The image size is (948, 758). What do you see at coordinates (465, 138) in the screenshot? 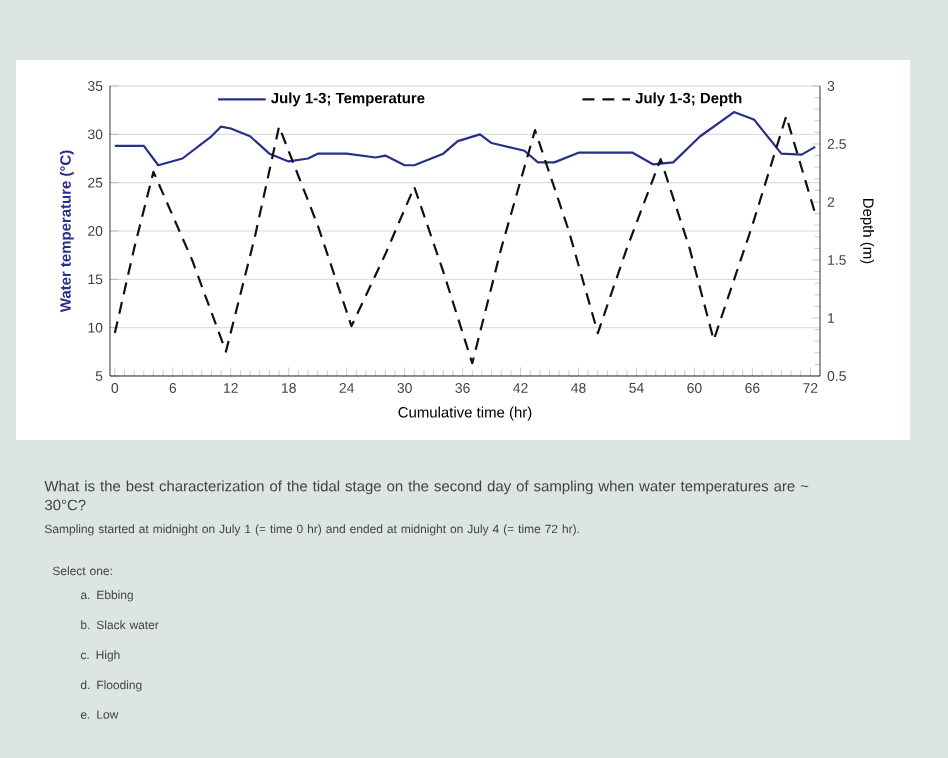
I see `line-series` at bounding box center [465, 138].